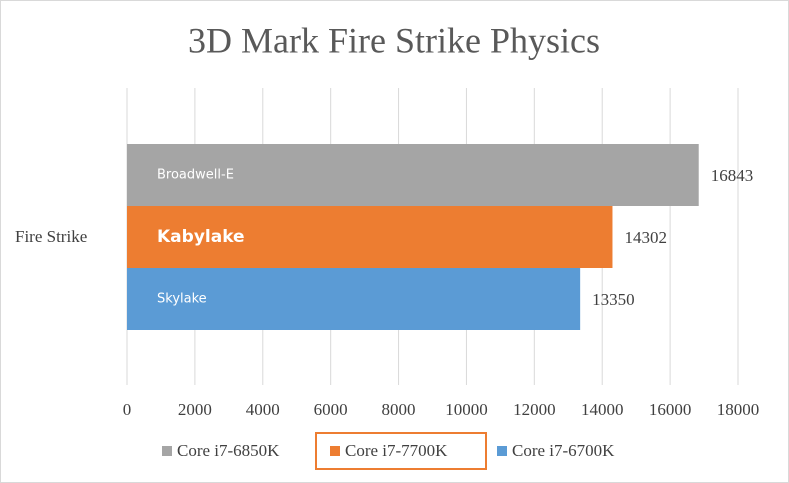  I want to click on x-tick-label: 18000, so click(738, 409).